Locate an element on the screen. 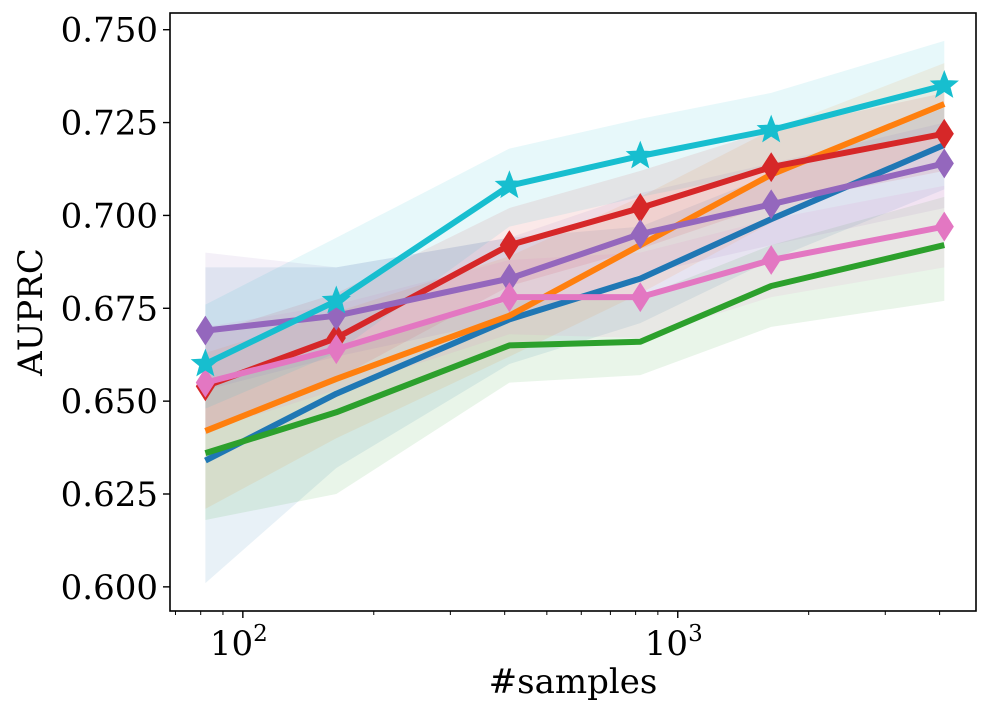  y-tick-label: 0.750 is located at coordinates (109, 31).